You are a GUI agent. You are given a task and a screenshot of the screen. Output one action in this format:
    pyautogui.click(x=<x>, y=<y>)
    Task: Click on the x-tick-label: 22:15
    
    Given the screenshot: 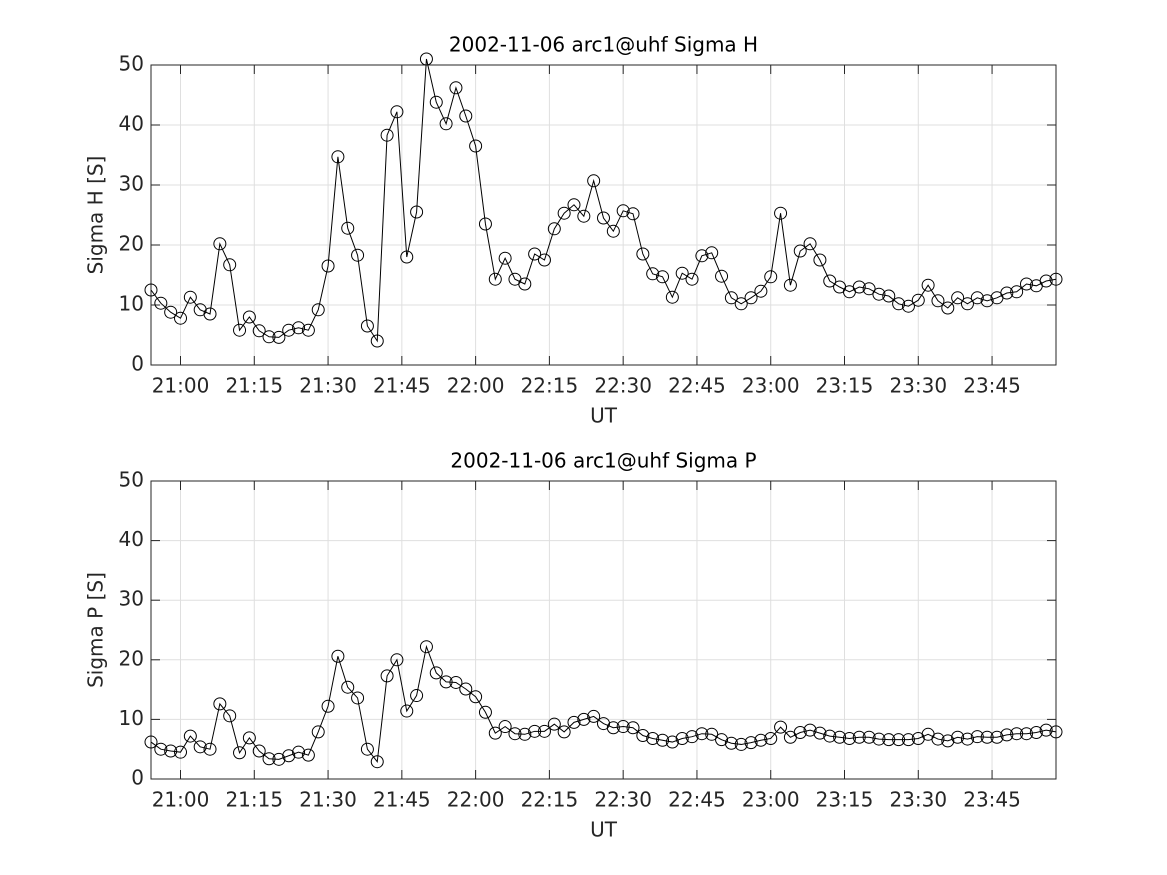 What is the action you would take?
    pyautogui.click(x=550, y=800)
    